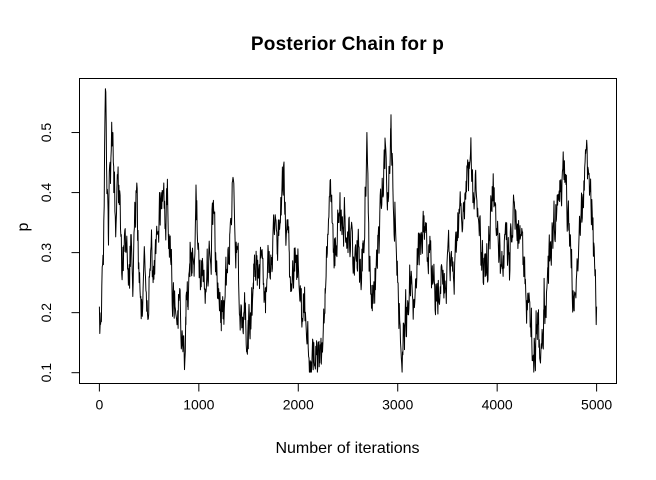 The width and height of the screenshot is (656, 480). What do you see at coordinates (298, 405) in the screenshot?
I see `x-tick-label: 2000` at bounding box center [298, 405].